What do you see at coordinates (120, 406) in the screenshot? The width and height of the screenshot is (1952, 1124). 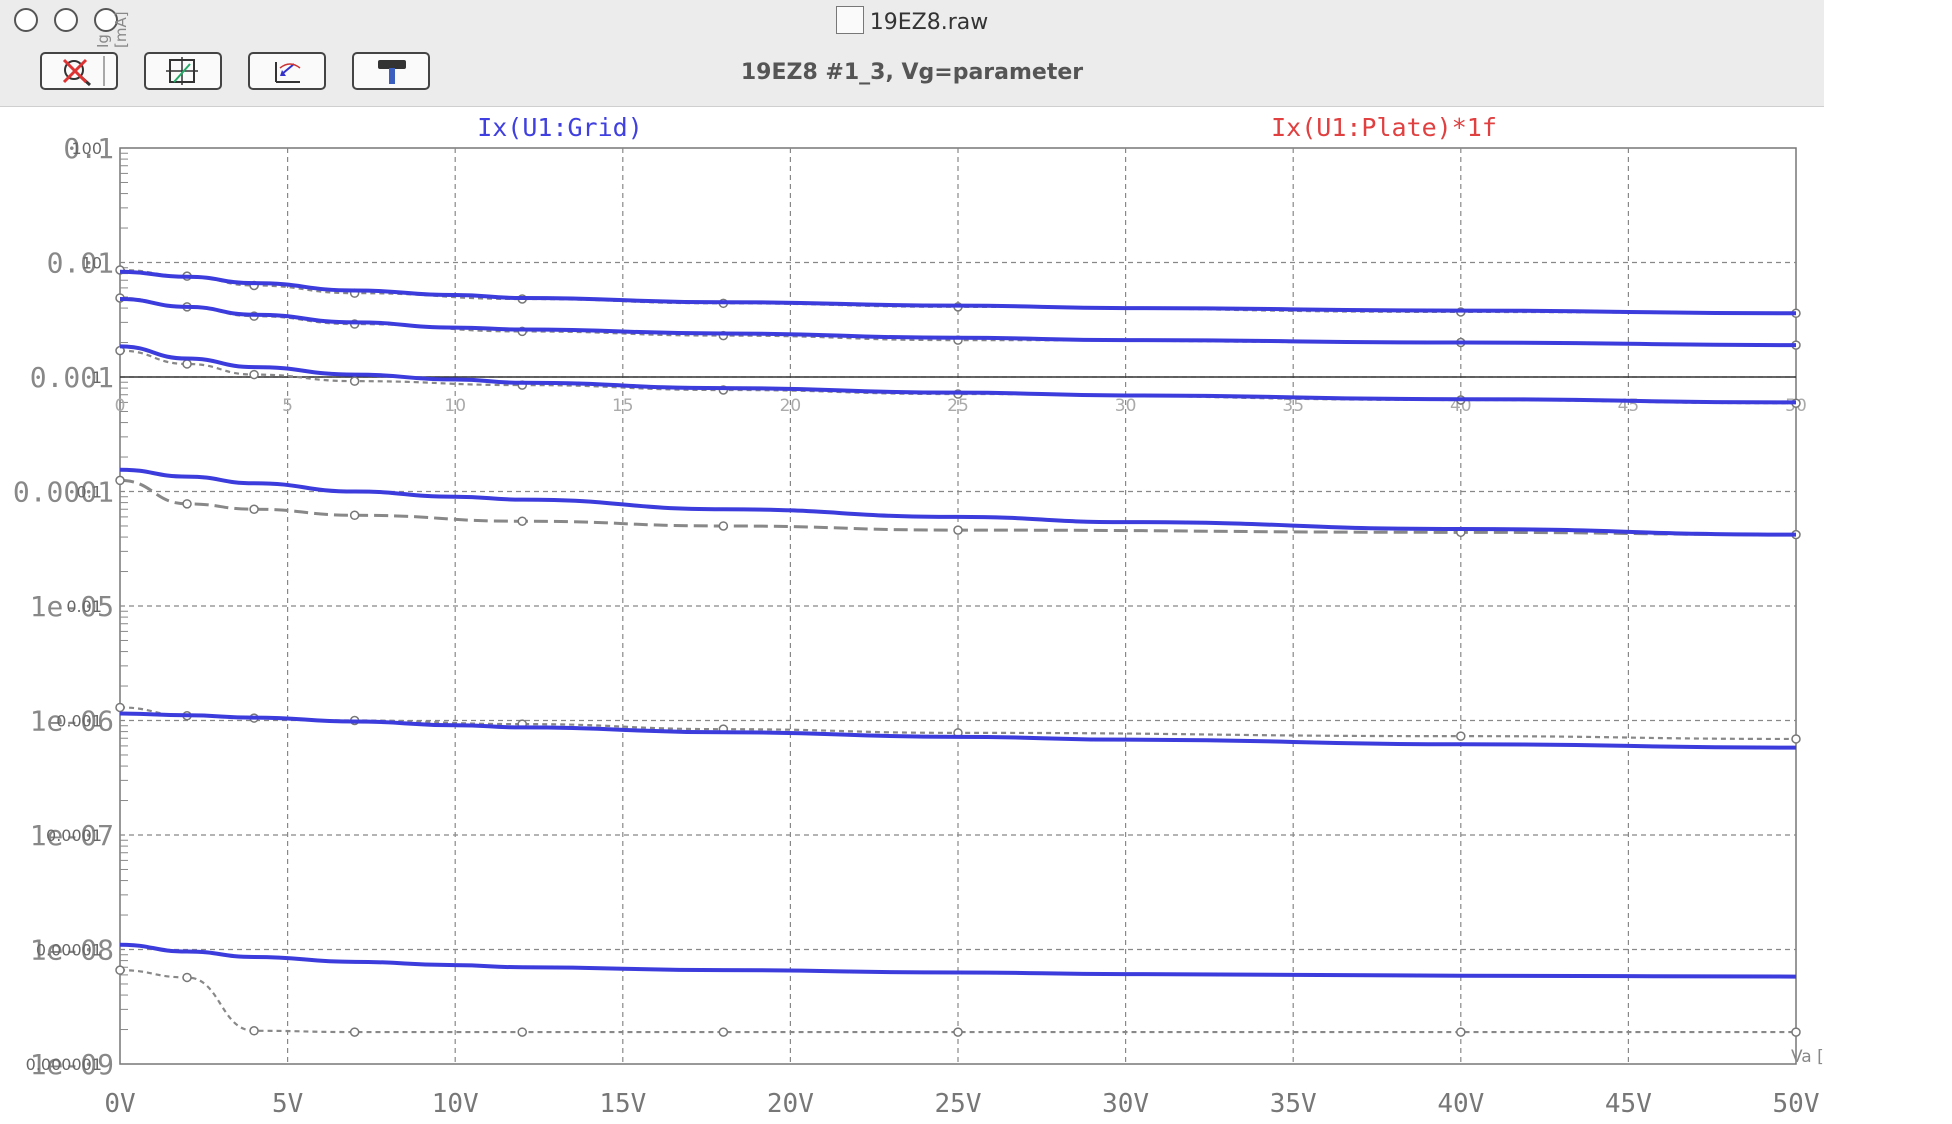 I see `overlay-x-tick-label: 0` at bounding box center [120, 406].